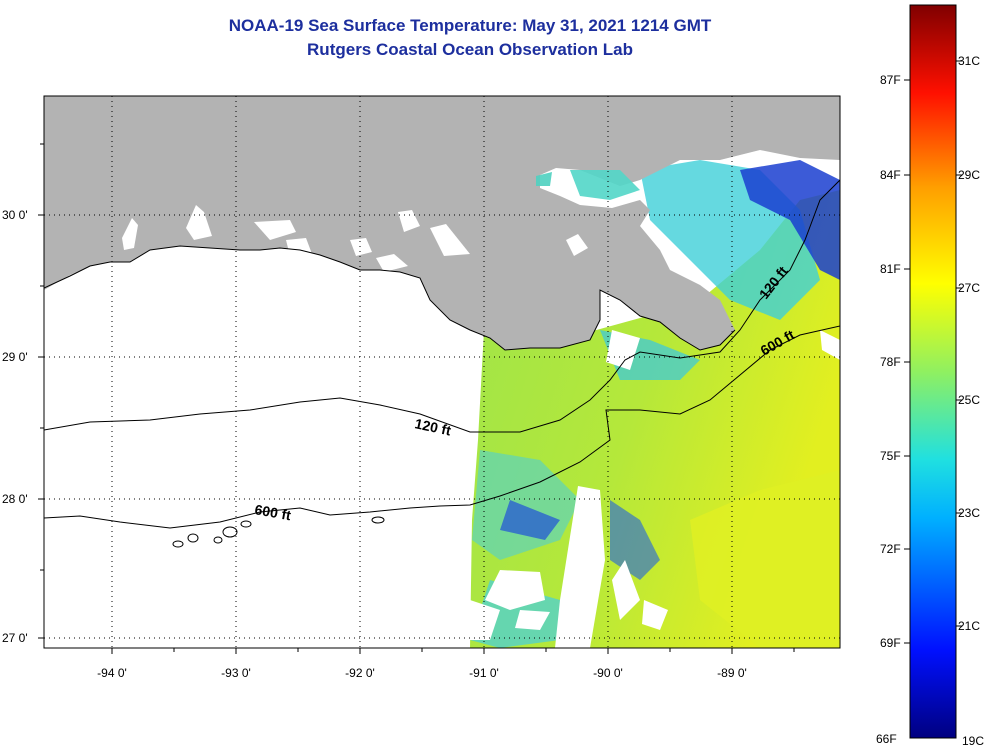 This screenshot has height=754, width=992. Describe the element at coordinates (973, 741) in the screenshot. I see `colorbar-c-19: 19C` at that location.